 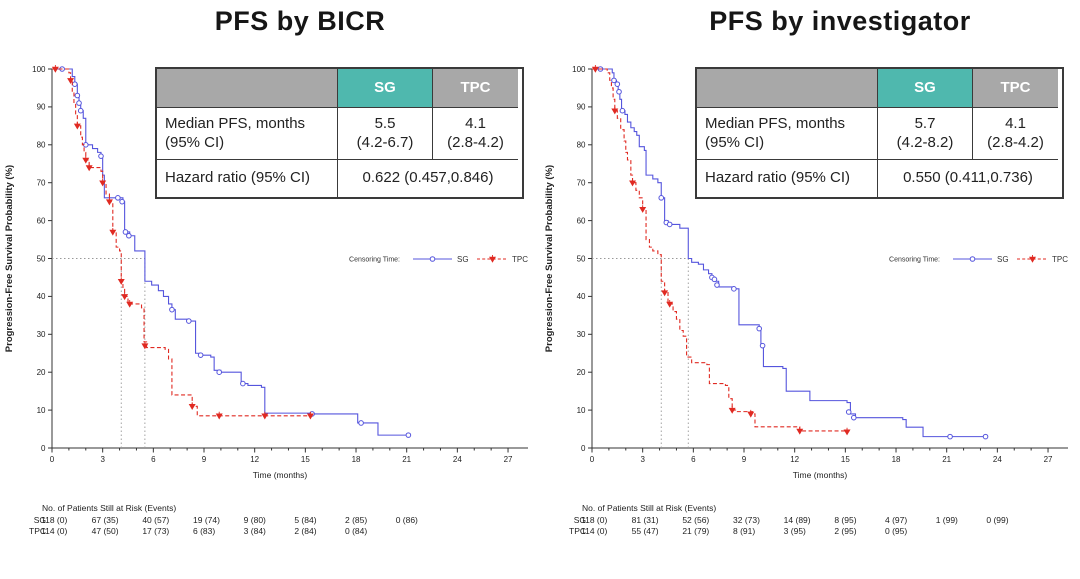 What do you see at coordinates (247, 133) in the screenshot?
I see `median-pfs-label: Median PFS, months (95% CI)` at bounding box center [247, 133].